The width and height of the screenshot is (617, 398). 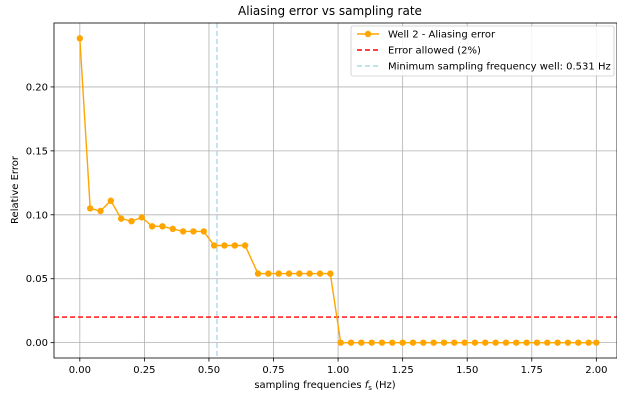 I want to click on x-tick-label: 0.25, so click(x=144, y=370).